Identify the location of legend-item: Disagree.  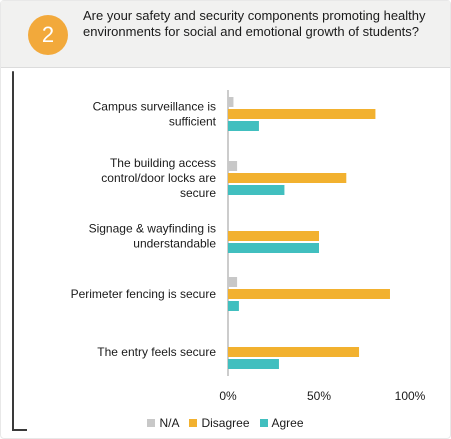
(219, 423).